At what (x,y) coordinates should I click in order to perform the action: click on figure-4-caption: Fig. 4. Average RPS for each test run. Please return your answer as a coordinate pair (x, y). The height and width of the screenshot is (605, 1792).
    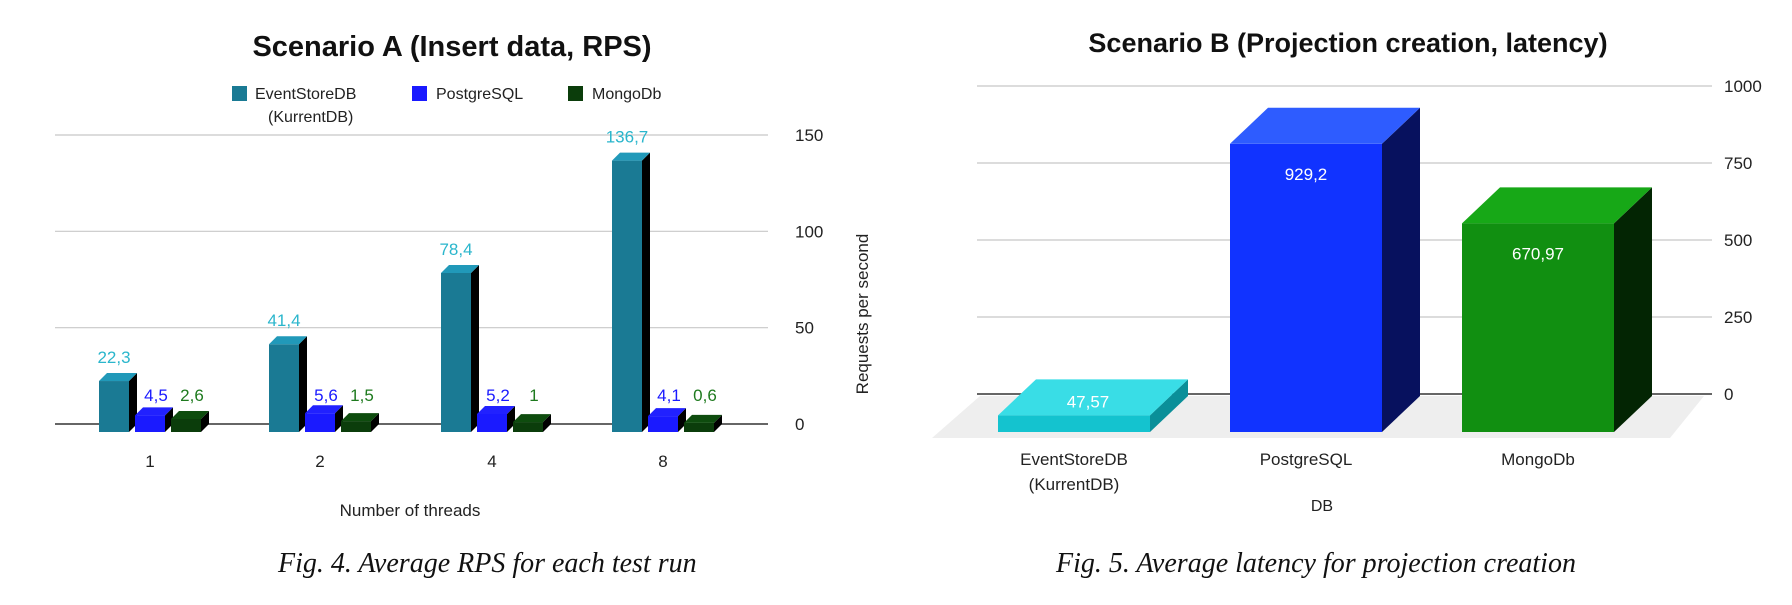
    Looking at the image, I should click on (487, 563).